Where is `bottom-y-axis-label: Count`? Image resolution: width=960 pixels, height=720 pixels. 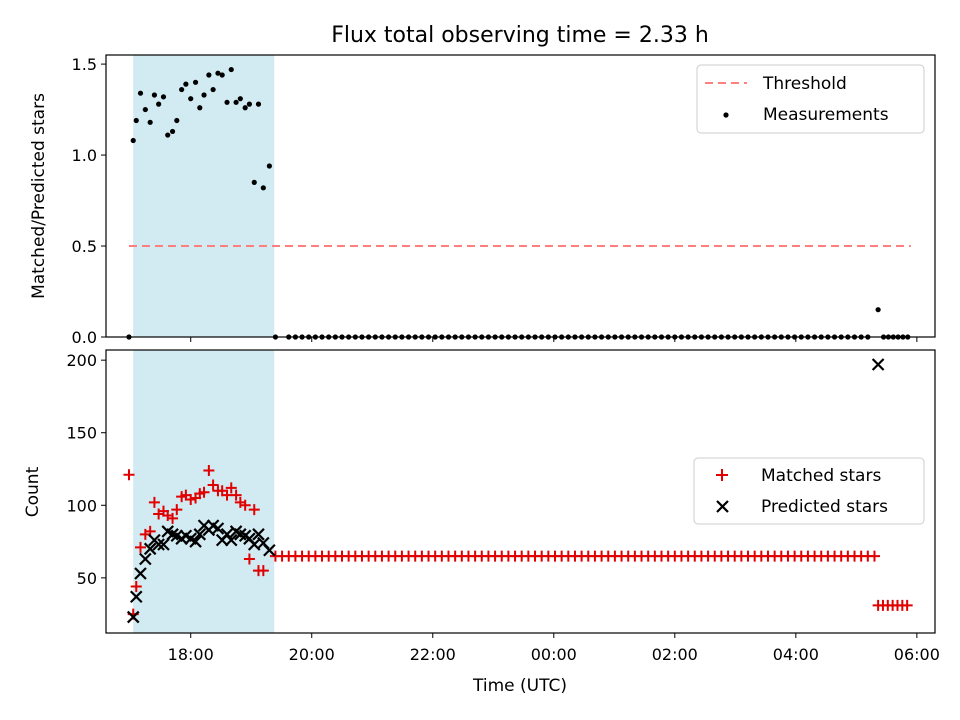 bottom-y-axis-label: Count is located at coordinates (33, 491).